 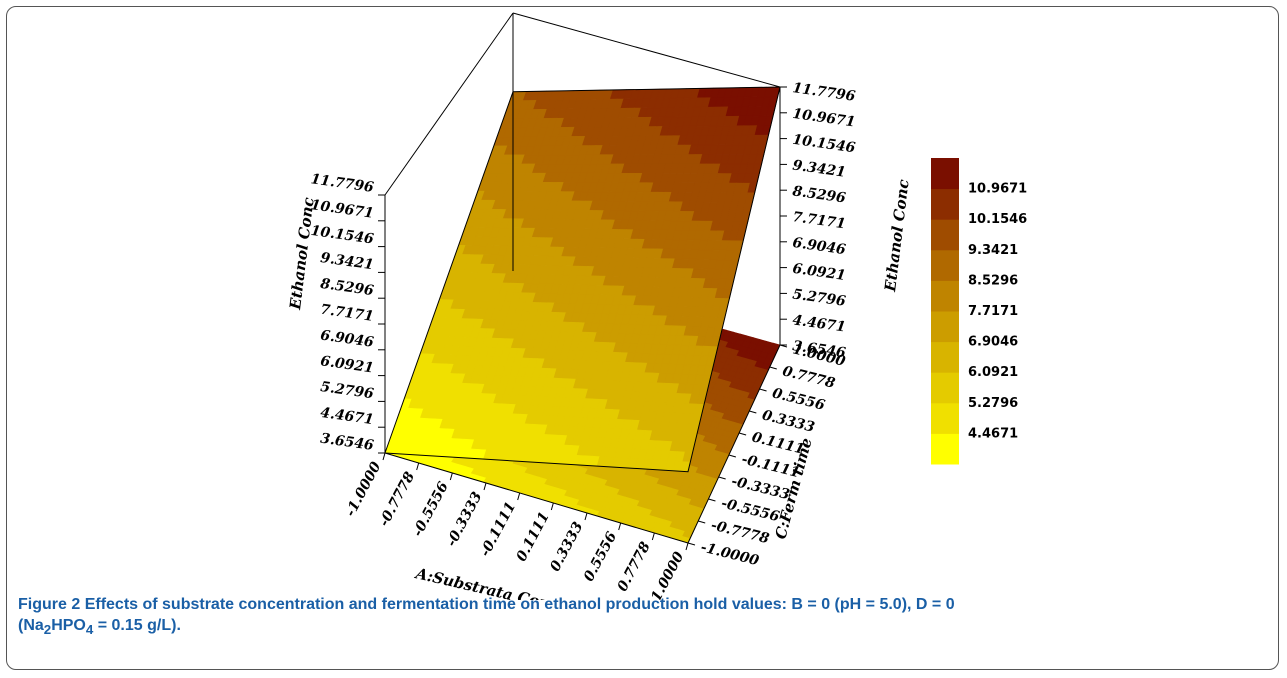 I want to click on y-tick-label: 0.7778, so click(x=809, y=377).